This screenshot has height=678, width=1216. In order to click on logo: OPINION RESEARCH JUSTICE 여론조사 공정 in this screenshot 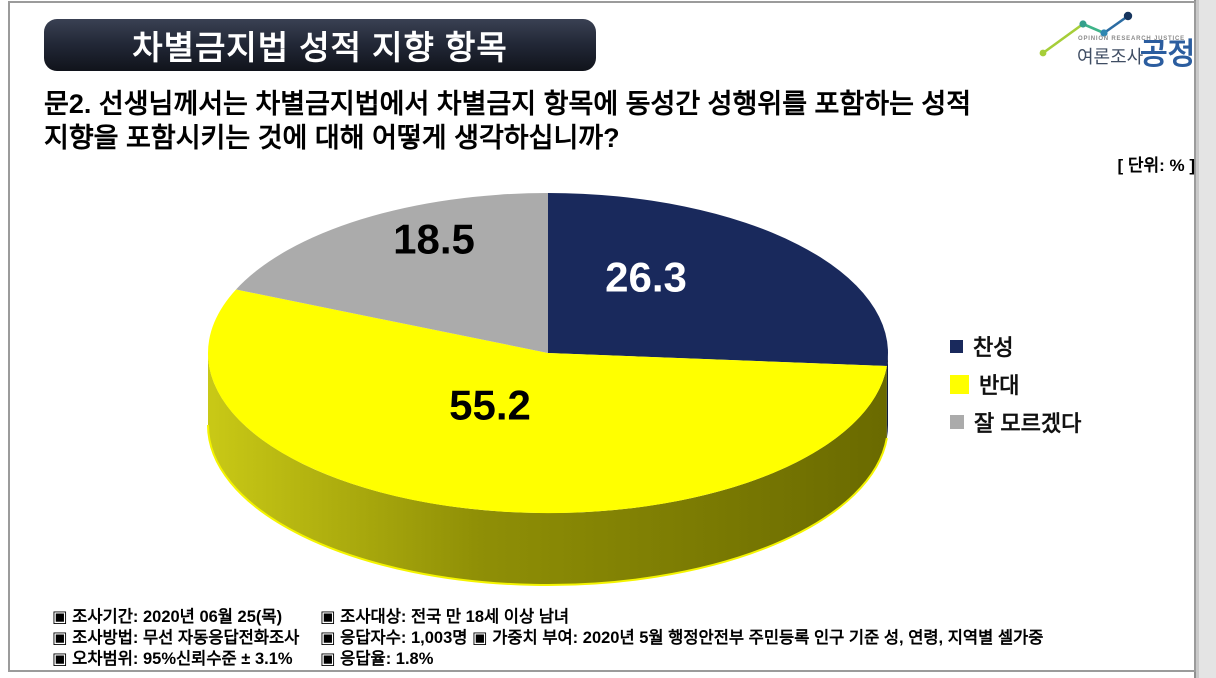, I will do `click(1118, 40)`.